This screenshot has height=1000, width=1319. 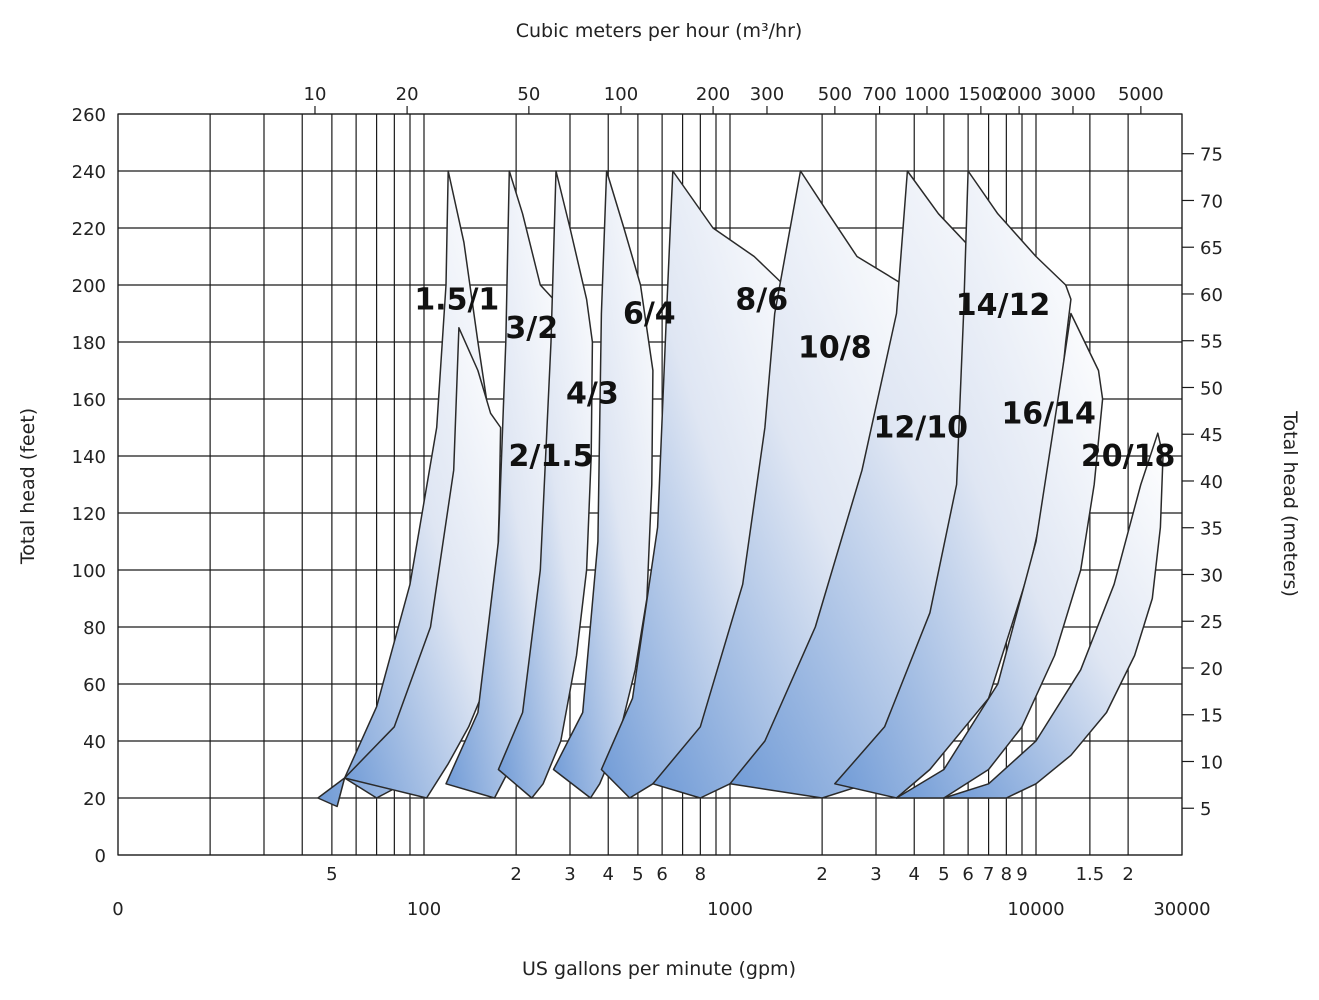 I want to click on x-minor-tick-label: 7, so click(x=988, y=874).